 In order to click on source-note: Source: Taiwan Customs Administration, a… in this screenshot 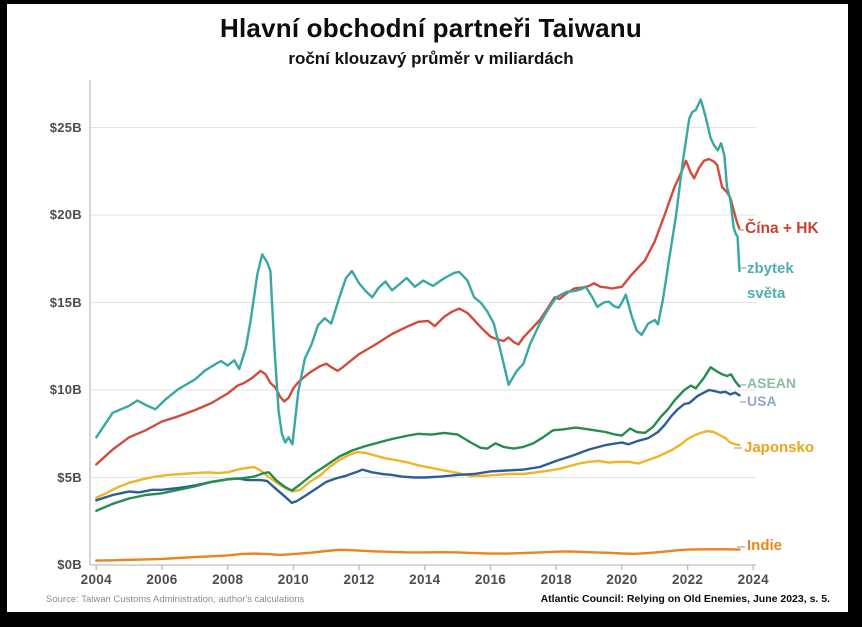, I will do `click(175, 599)`.